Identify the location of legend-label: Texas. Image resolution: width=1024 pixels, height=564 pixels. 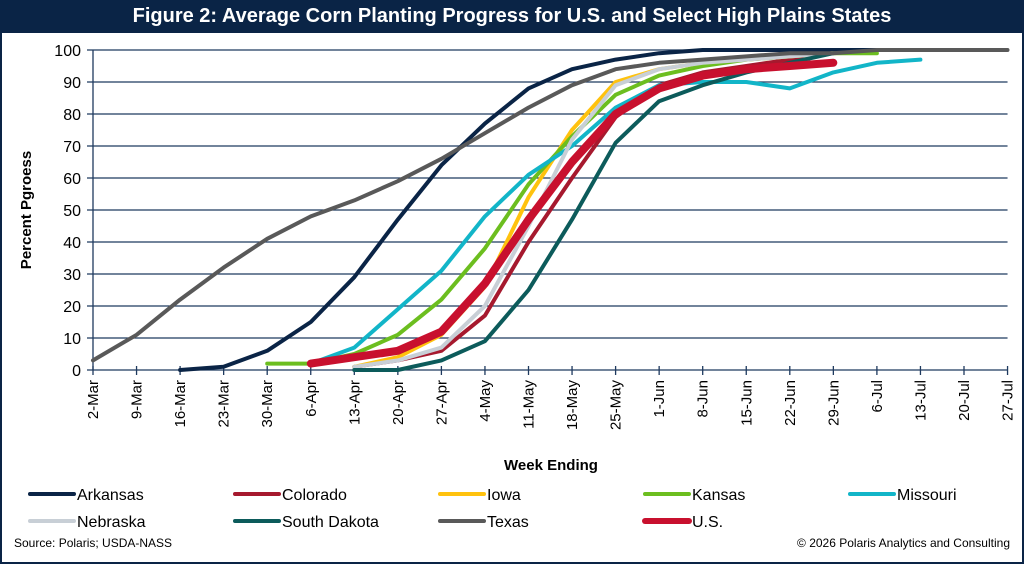
(508, 522).